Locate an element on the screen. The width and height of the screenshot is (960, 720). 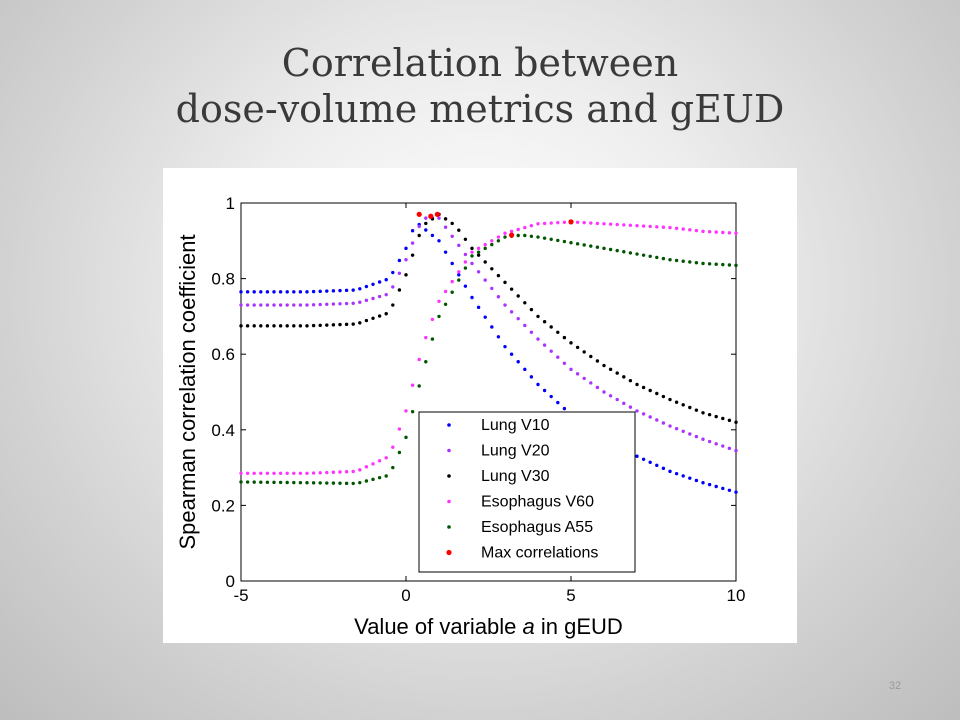
legend-label-lung-v30: Lung V30 is located at coordinates (515, 476).